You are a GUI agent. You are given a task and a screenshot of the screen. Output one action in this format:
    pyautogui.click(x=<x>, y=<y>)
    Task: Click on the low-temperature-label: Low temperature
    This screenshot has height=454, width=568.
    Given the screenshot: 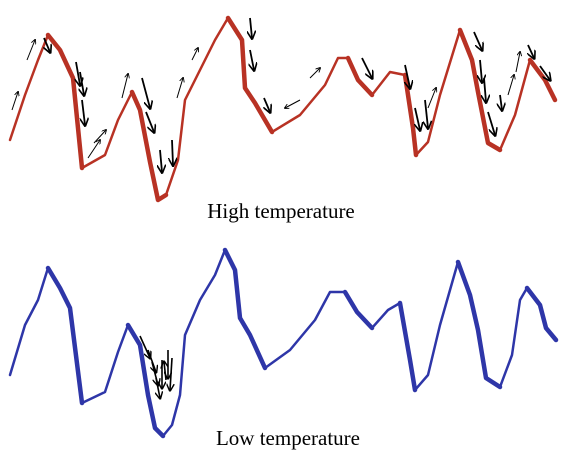 What is the action you would take?
    pyautogui.click(x=288, y=438)
    